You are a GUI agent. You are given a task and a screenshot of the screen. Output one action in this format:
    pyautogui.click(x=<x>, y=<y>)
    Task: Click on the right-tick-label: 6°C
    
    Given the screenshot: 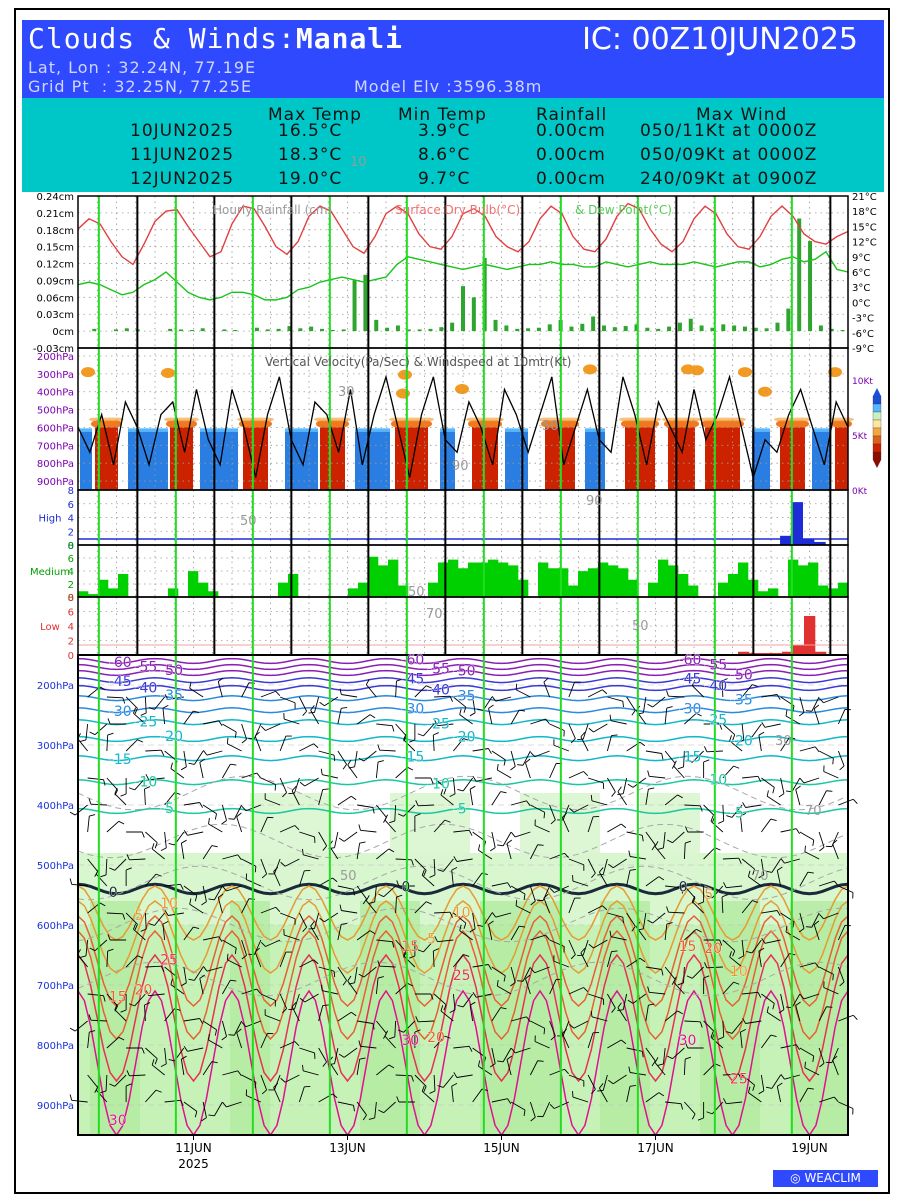 What is the action you would take?
    pyautogui.click(x=861, y=273)
    